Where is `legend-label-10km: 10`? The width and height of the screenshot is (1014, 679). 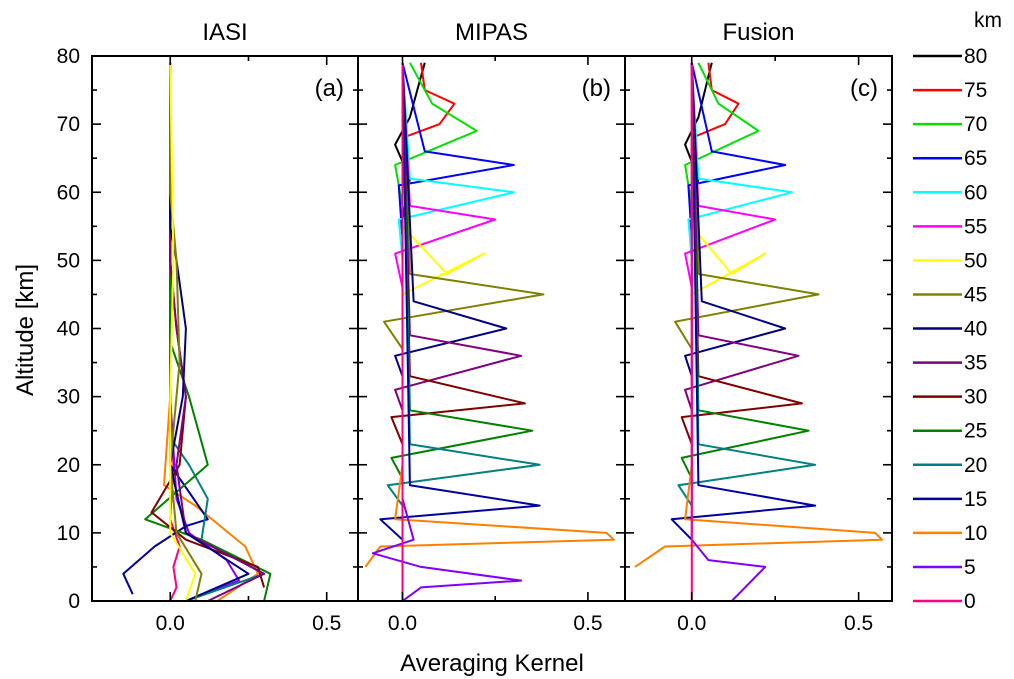 legend-label-10km: 10 is located at coordinates (975, 533).